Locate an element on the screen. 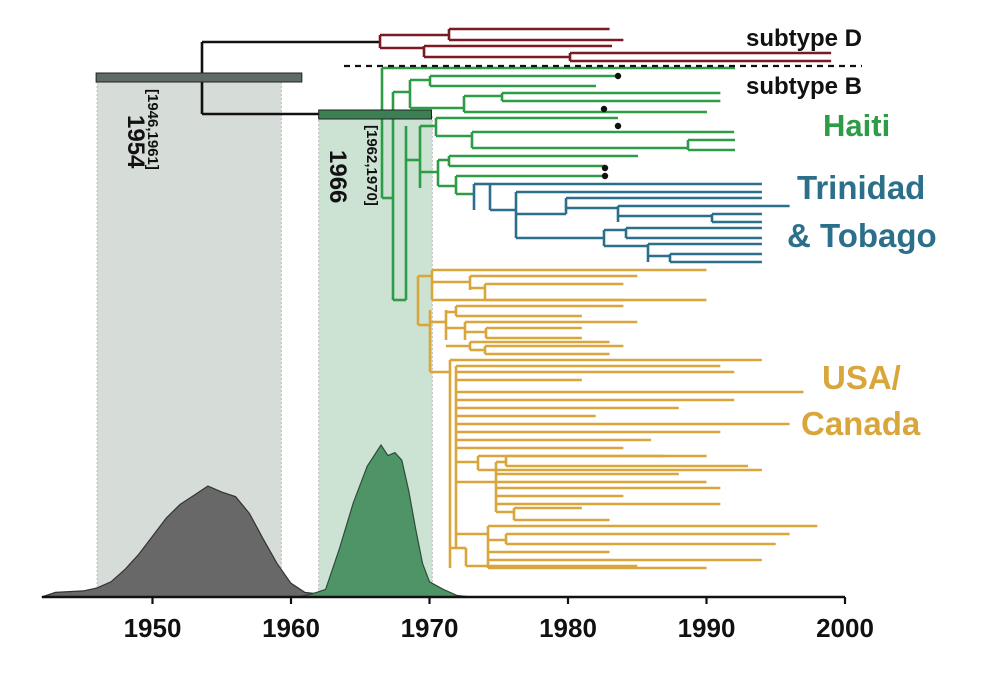 Image resolution: width=982 pixels, height=676 pixels. interval-bar-1966 is located at coordinates (375, 114).